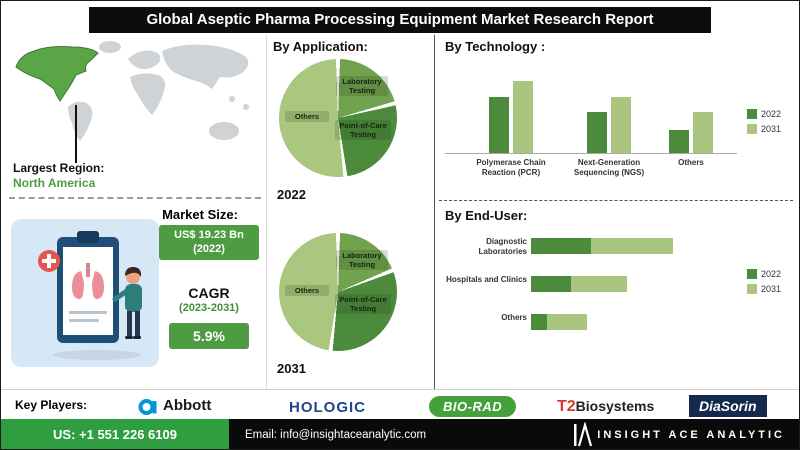 Image resolution: width=800 pixels, height=450 pixels. What do you see at coordinates (561, 246) in the screenshot?
I see `bar-diagnostic-2022` at bounding box center [561, 246].